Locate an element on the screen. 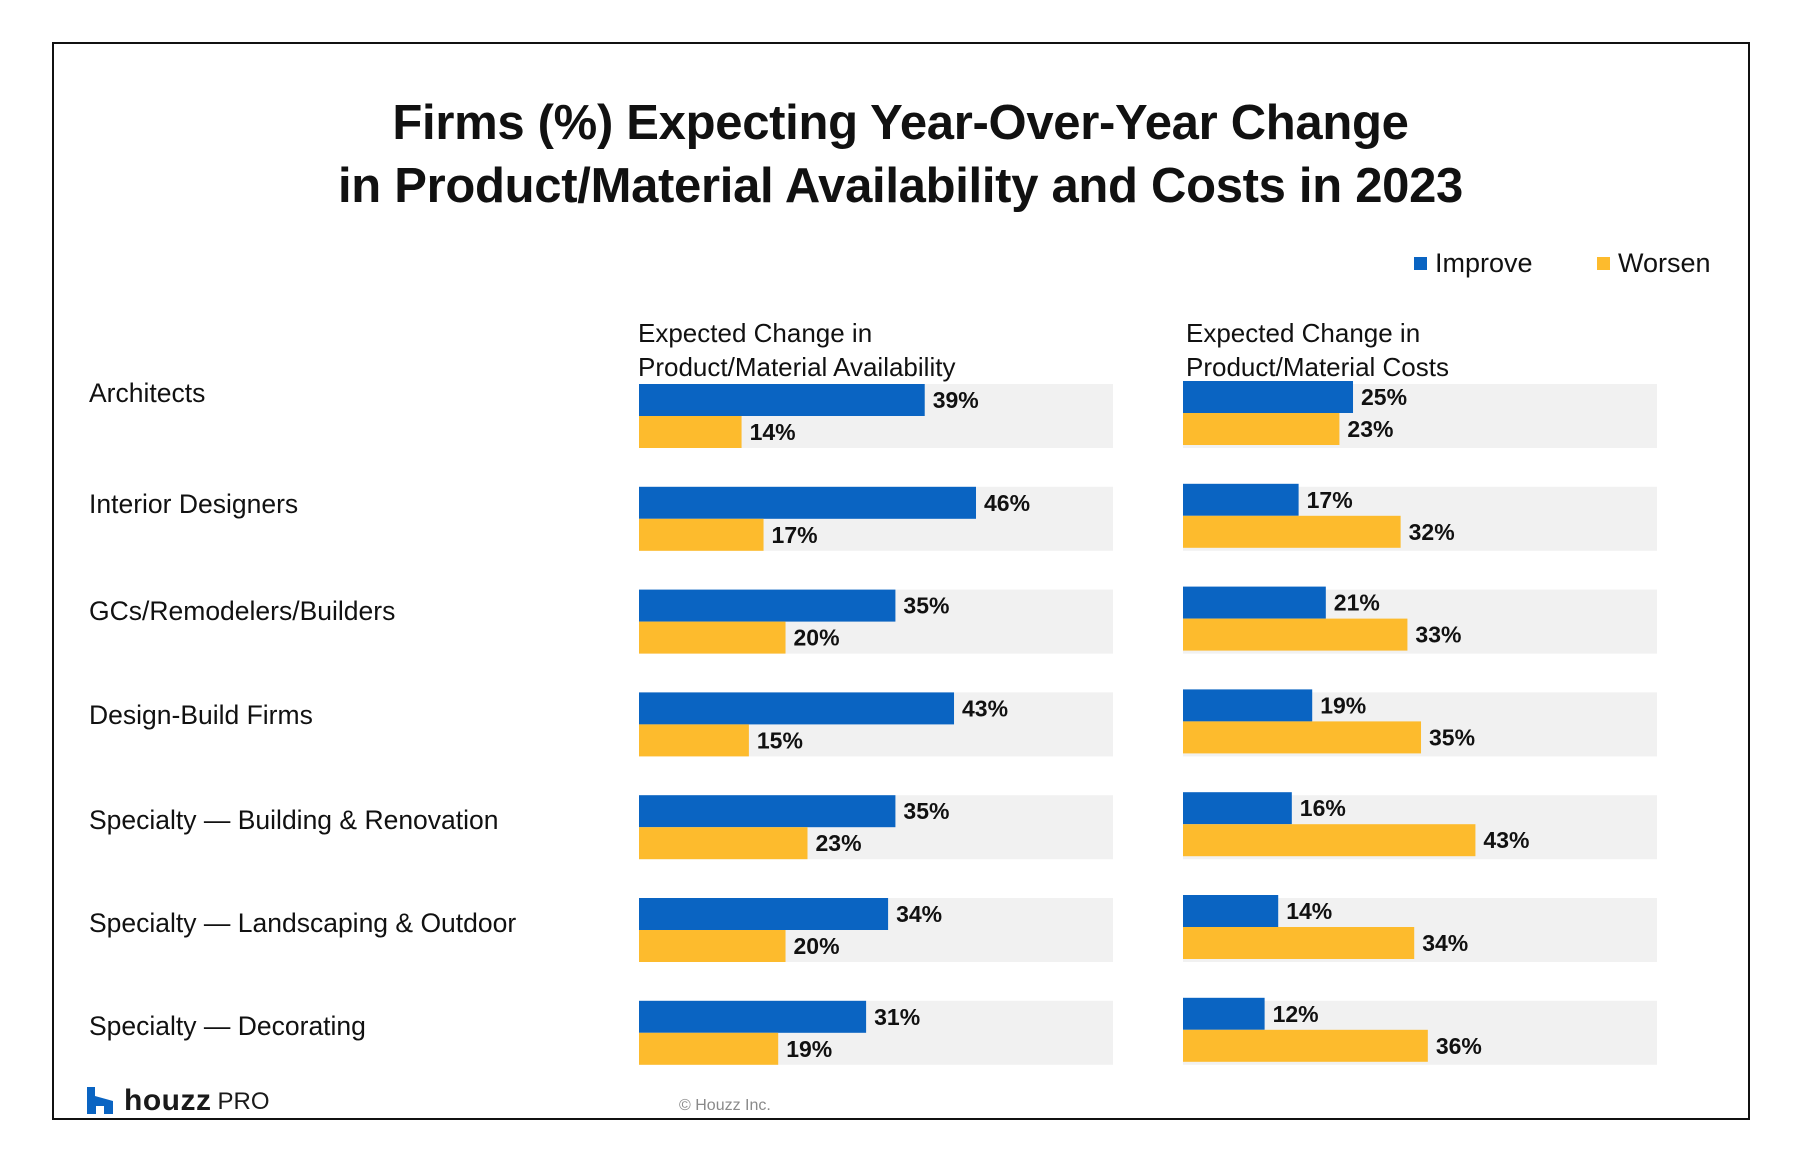 The height and width of the screenshot is (1165, 1801). category-label-specialty-building-renovation: Specialty — Building & Renovation is located at coordinates (294, 820).